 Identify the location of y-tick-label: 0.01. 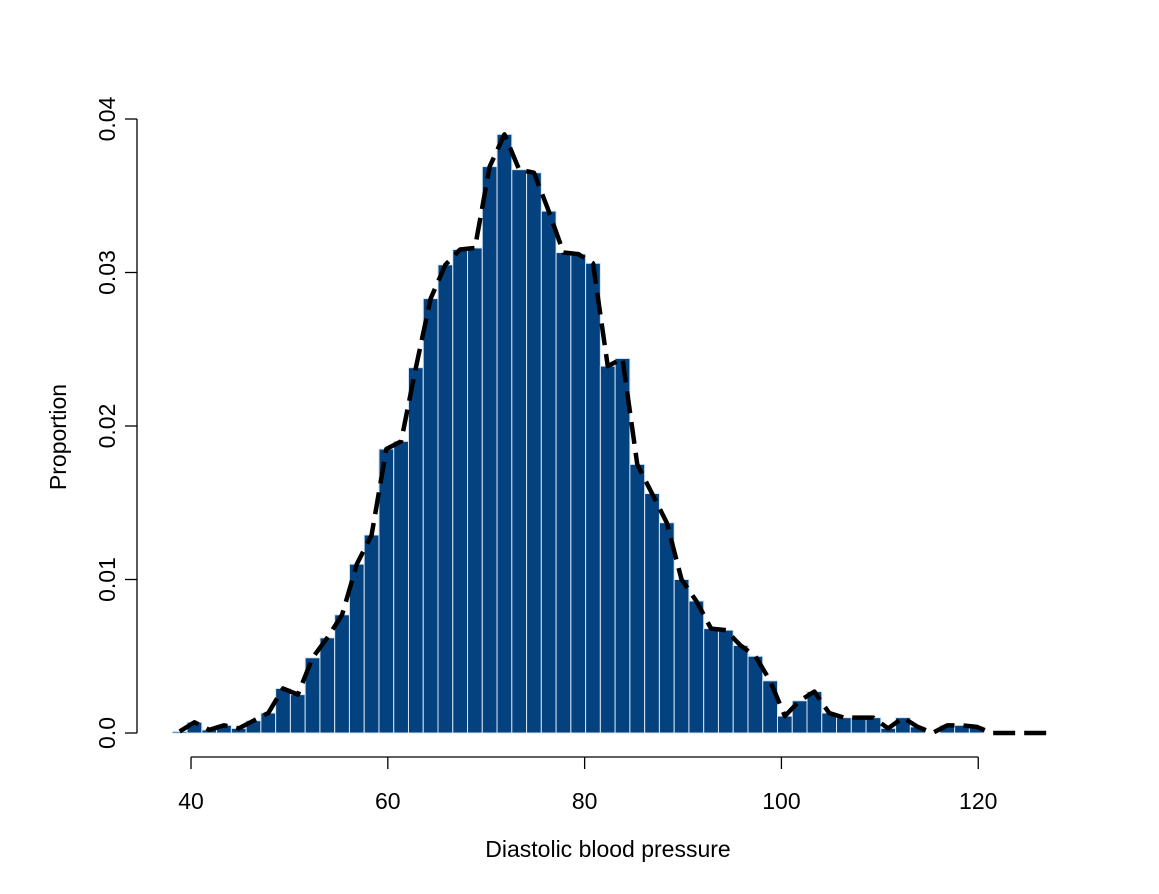
(107, 579).